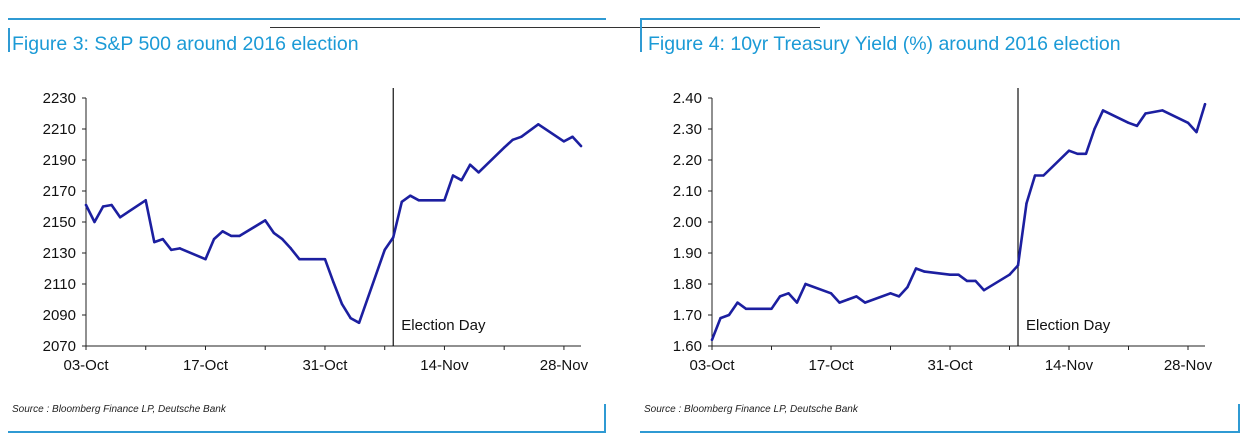 This screenshot has height=448, width=1247. Describe the element at coordinates (59, 129) in the screenshot. I see `y-tick-label: 2210` at that location.